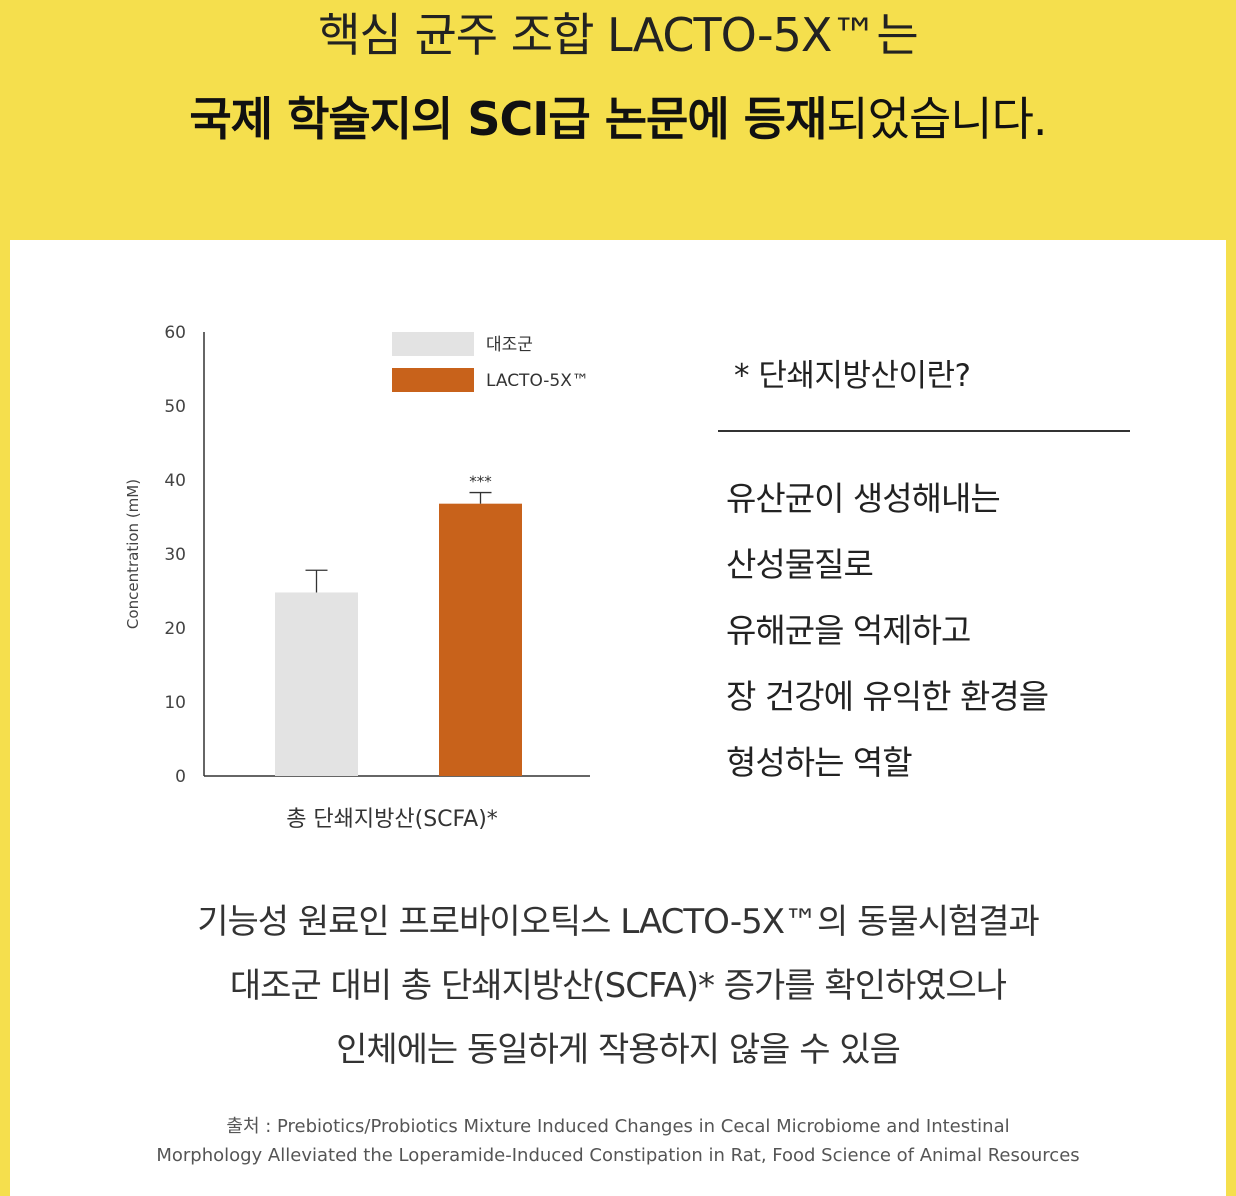 The height and width of the screenshot is (1196, 1236). Describe the element at coordinates (863, 498) in the screenshot. I see `definition-line: 유산균이 생성해내는` at that location.